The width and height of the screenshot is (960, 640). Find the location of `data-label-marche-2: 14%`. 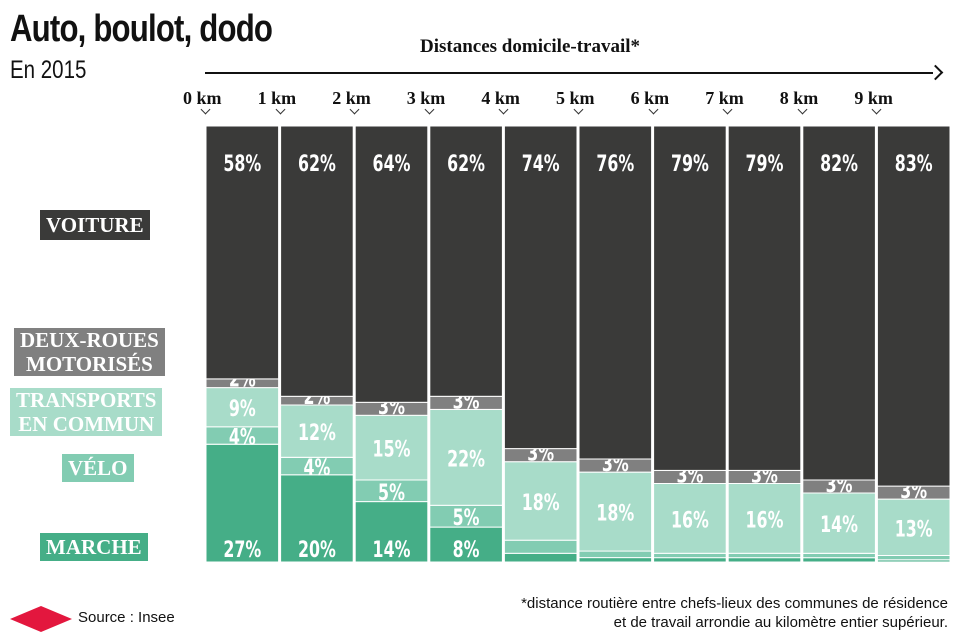

data-label-marche-2: 14% is located at coordinates (392, 549).